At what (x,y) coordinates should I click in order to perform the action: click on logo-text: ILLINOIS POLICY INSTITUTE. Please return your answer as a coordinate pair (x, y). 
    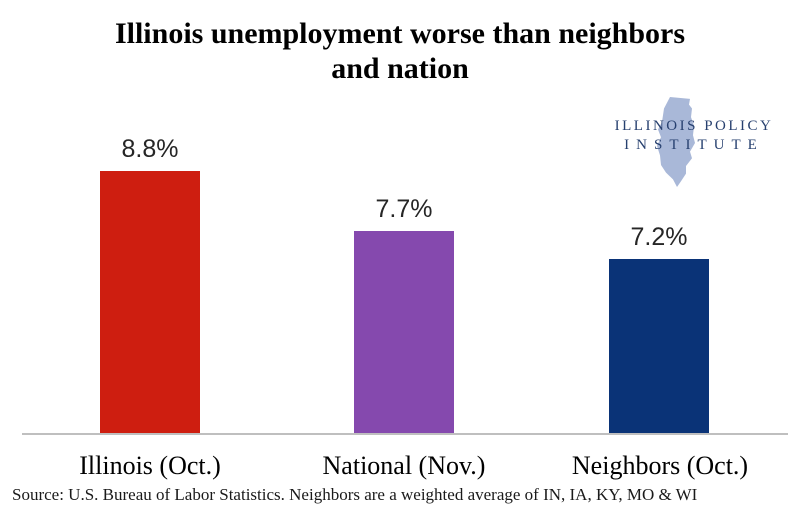
    Looking at the image, I should click on (694, 136).